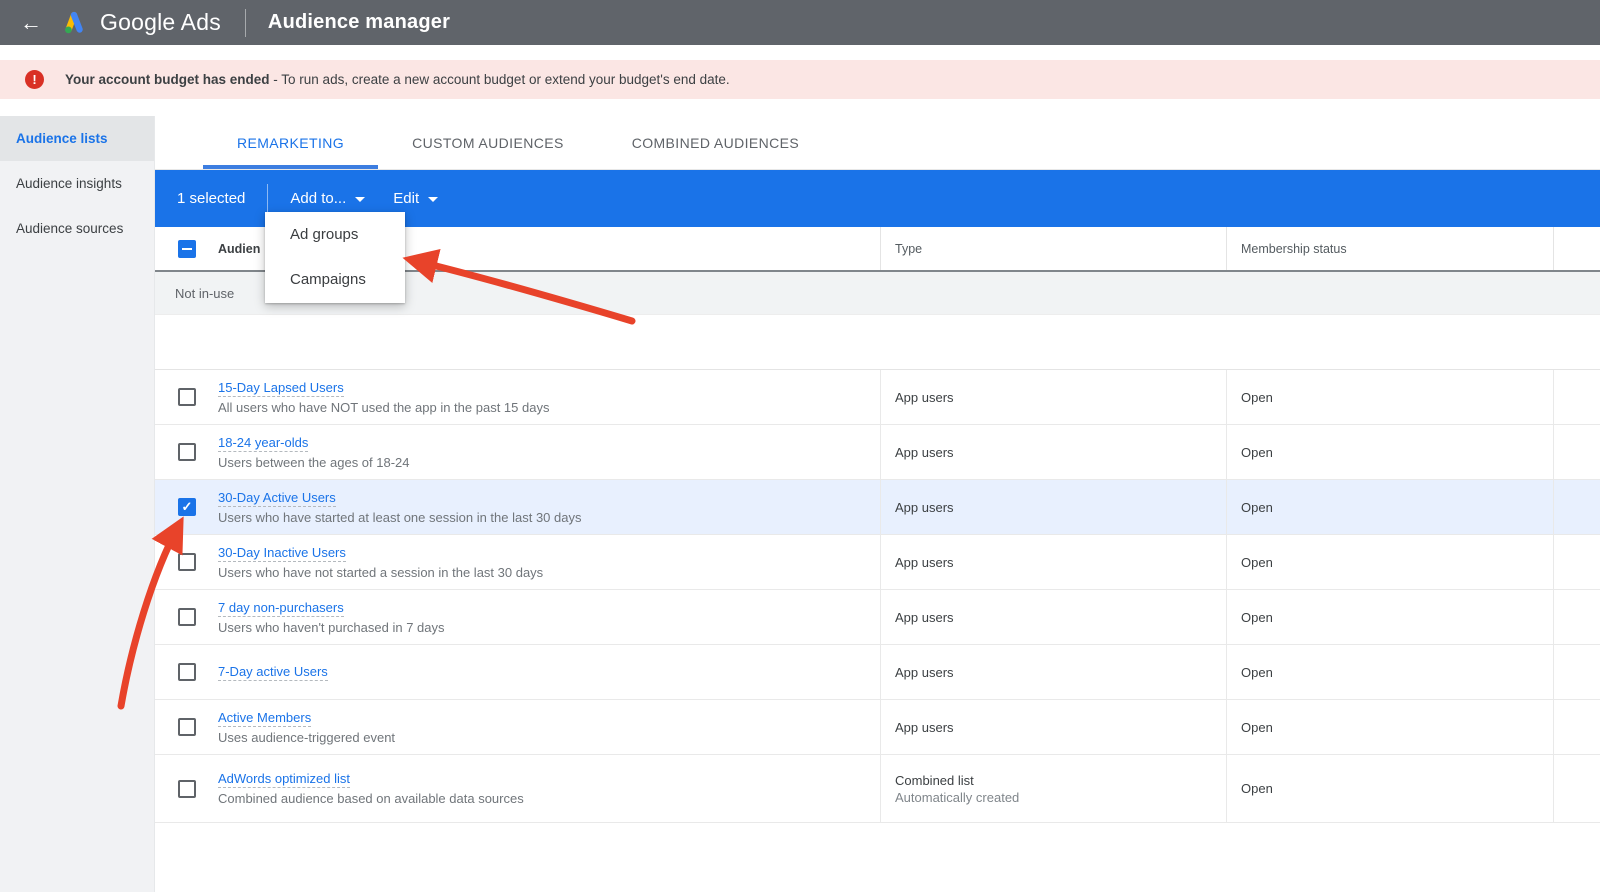 This screenshot has height=892, width=1600. I want to click on audience-name-link: Active Members, so click(265, 718).